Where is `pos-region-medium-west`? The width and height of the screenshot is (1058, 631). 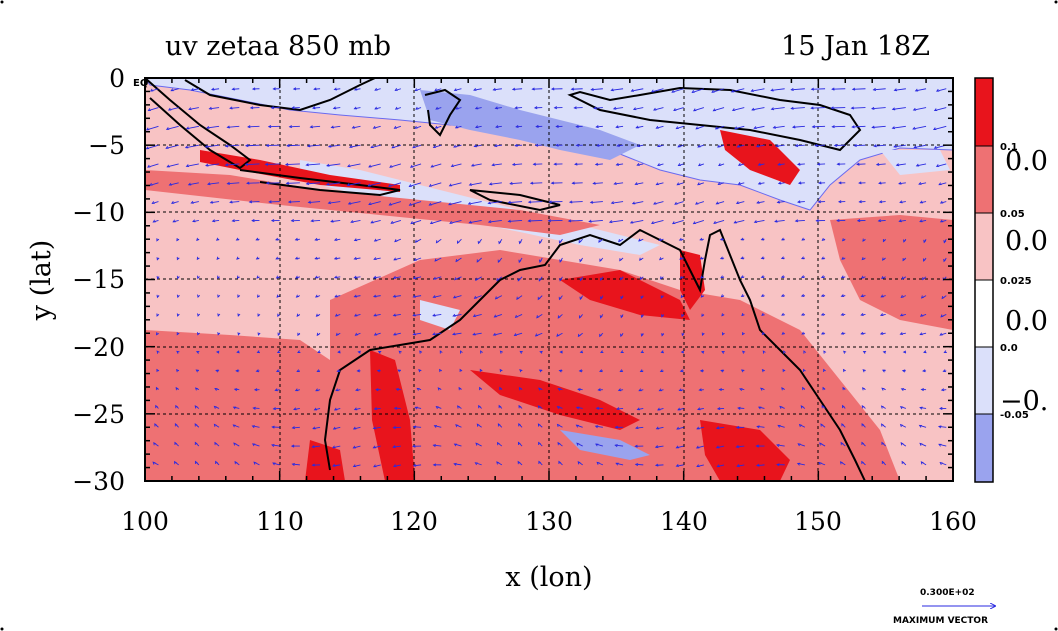 pos-region-medium-west is located at coordinates (237, 405).